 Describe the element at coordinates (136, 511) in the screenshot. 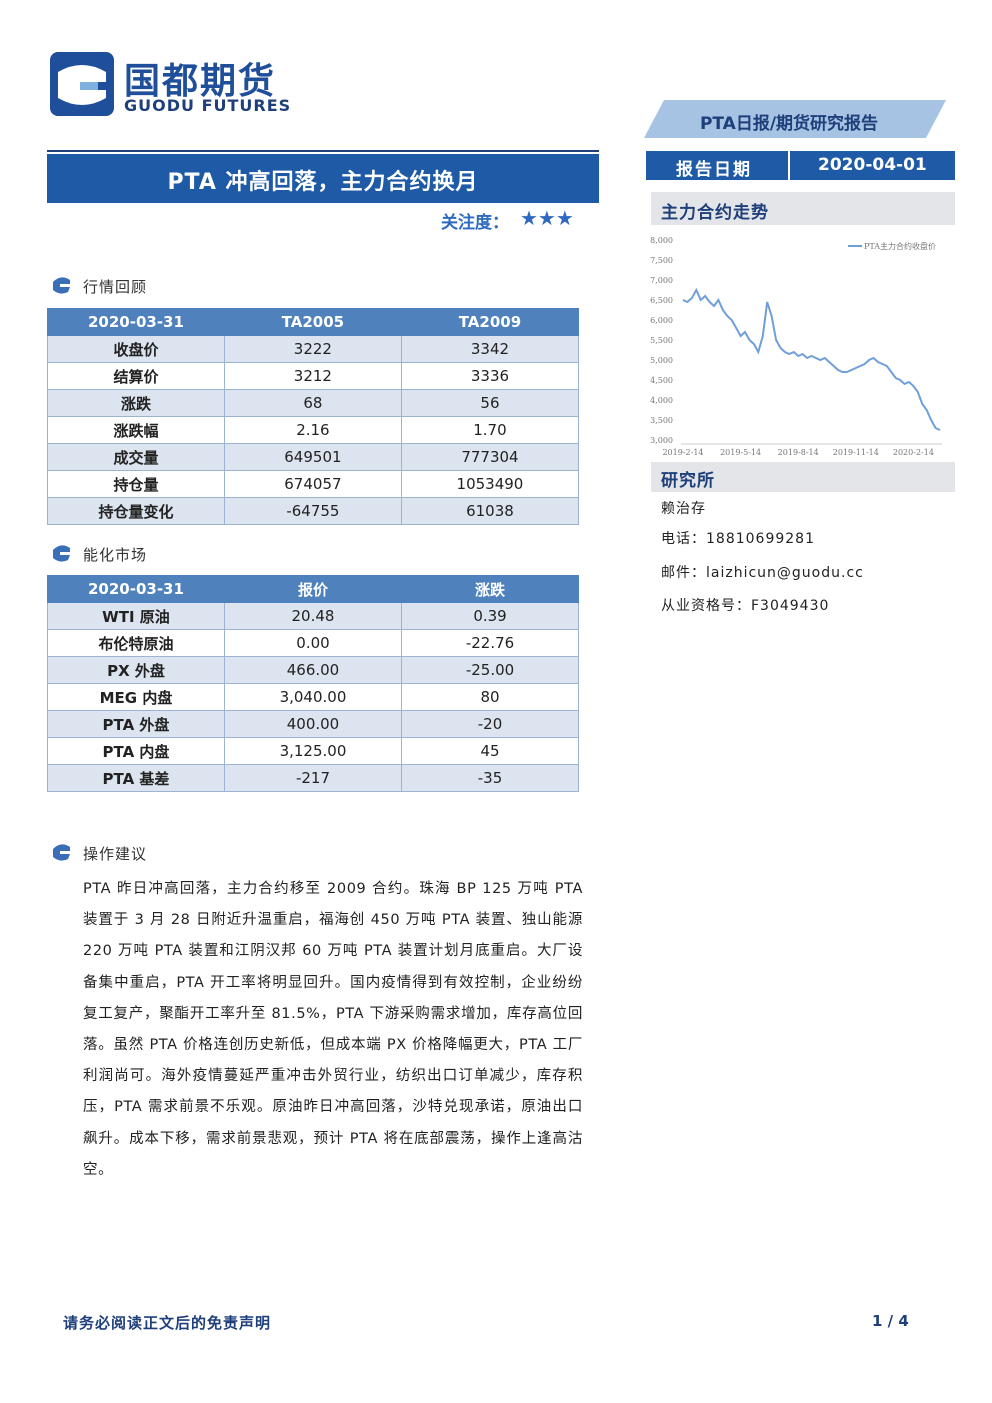

I see `table-cell: 持仓量变化` at that location.